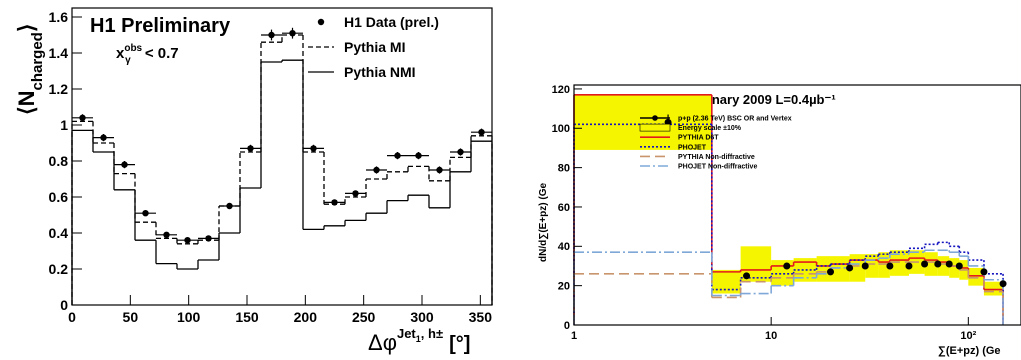  What do you see at coordinates (72, 317) in the screenshot?
I see `x-tick-label: 0` at bounding box center [72, 317].